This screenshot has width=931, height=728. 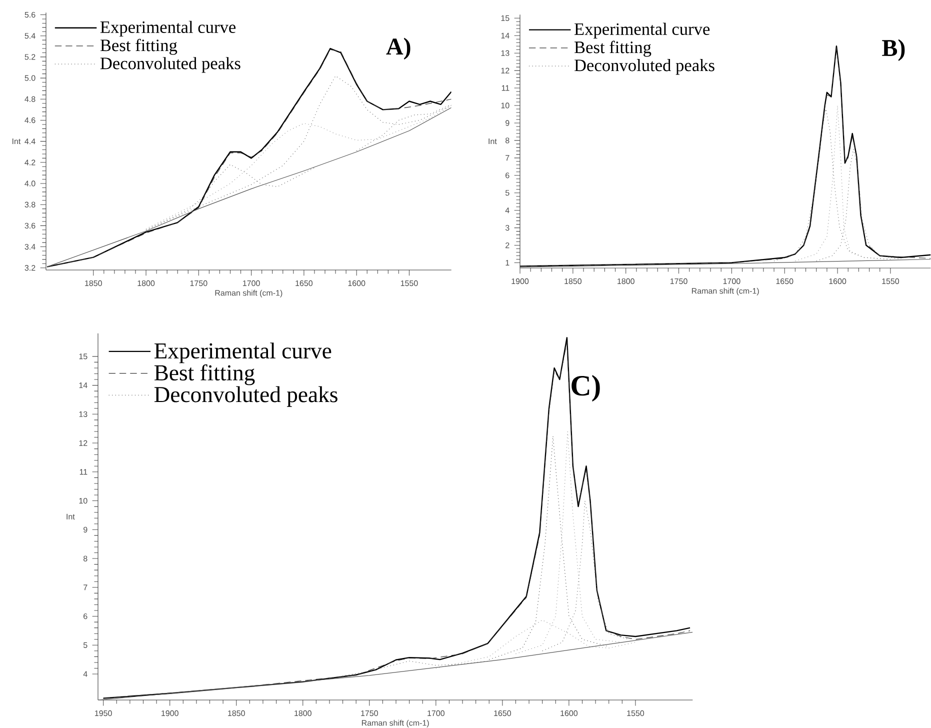 I want to click on y-tick-label: 1, so click(x=508, y=263).